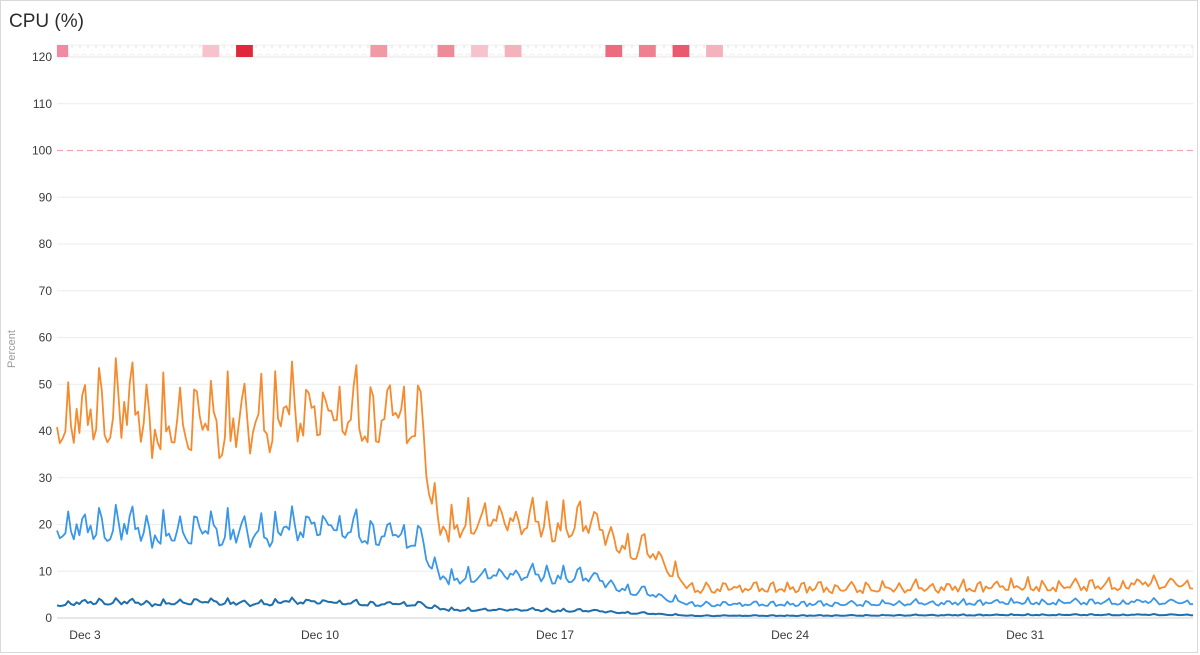  What do you see at coordinates (48, 618) in the screenshot?
I see `y-tick-label: 0` at bounding box center [48, 618].